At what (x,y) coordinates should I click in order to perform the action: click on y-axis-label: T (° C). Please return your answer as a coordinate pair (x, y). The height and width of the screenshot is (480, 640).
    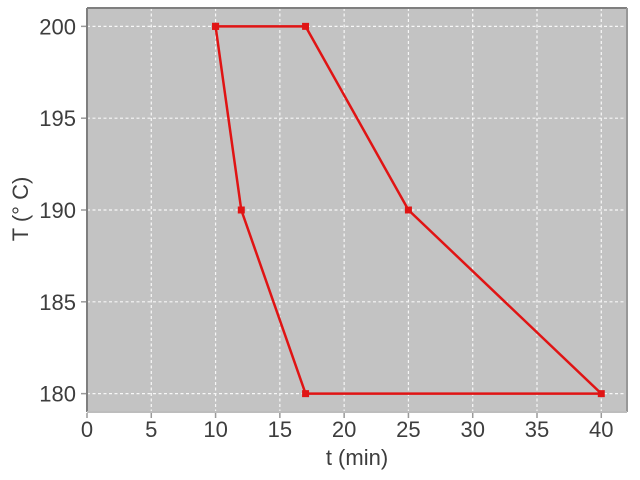
    Looking at the image, I should click on (20, 209).